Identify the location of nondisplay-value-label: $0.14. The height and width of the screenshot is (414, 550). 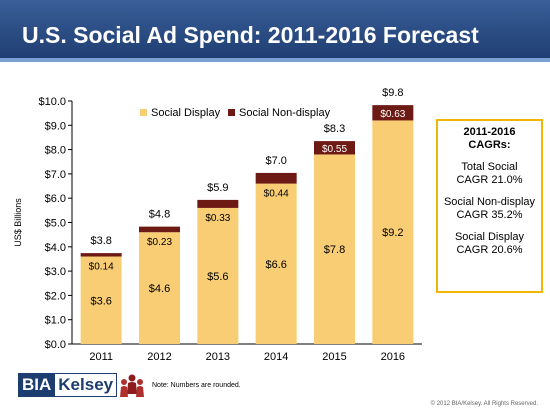
(101, 267).